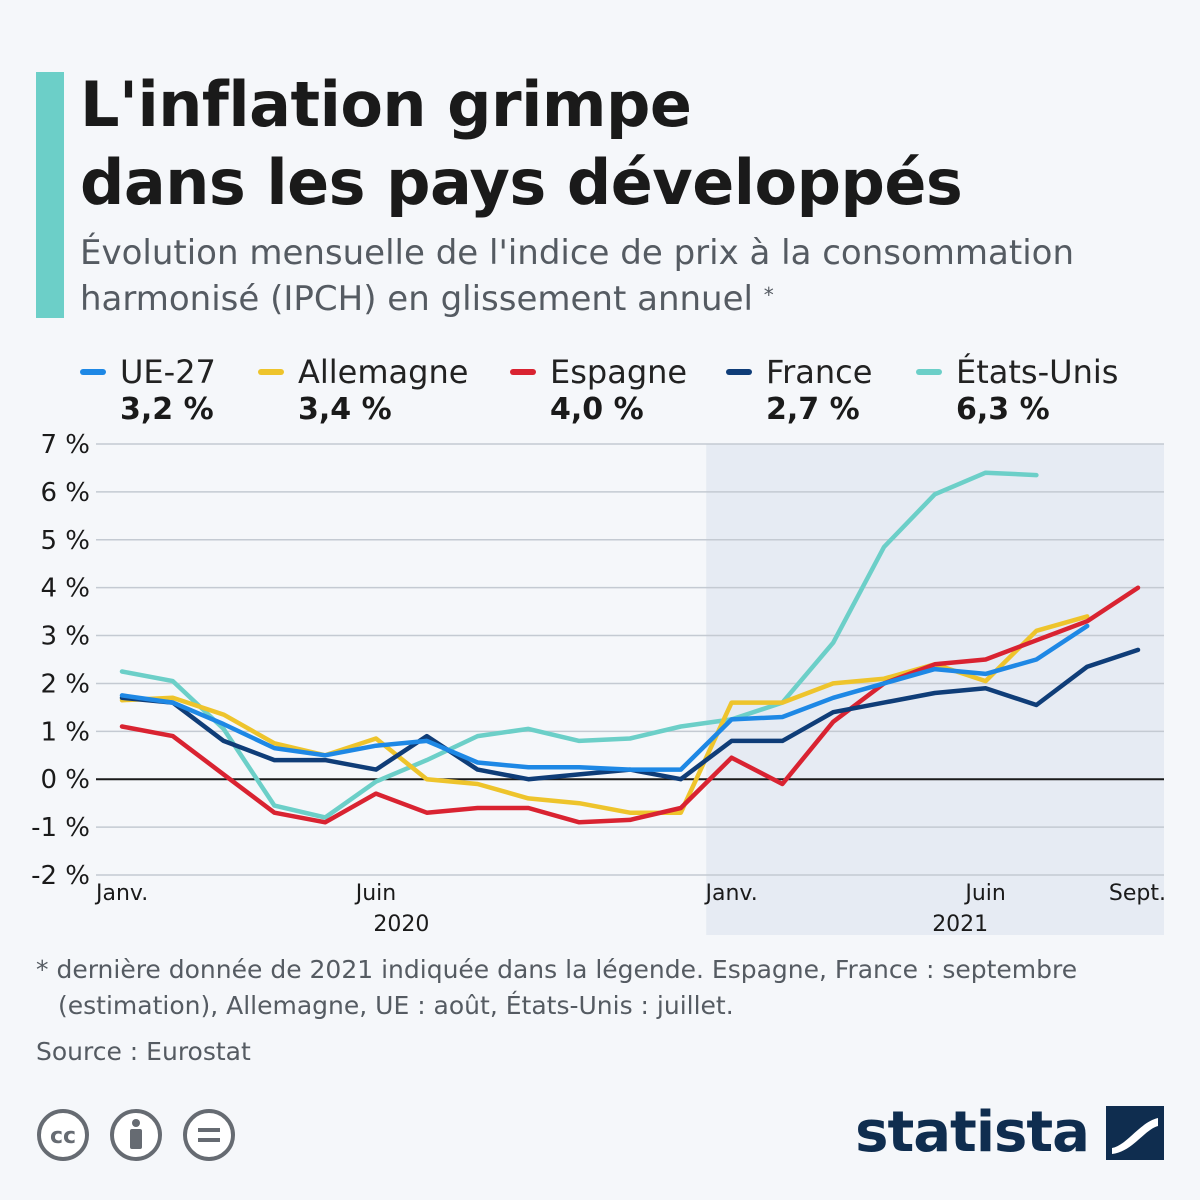  Describe the element at coordinates (383, 372) in the screenshot. I see `legend-label: Allemagne` at that location.